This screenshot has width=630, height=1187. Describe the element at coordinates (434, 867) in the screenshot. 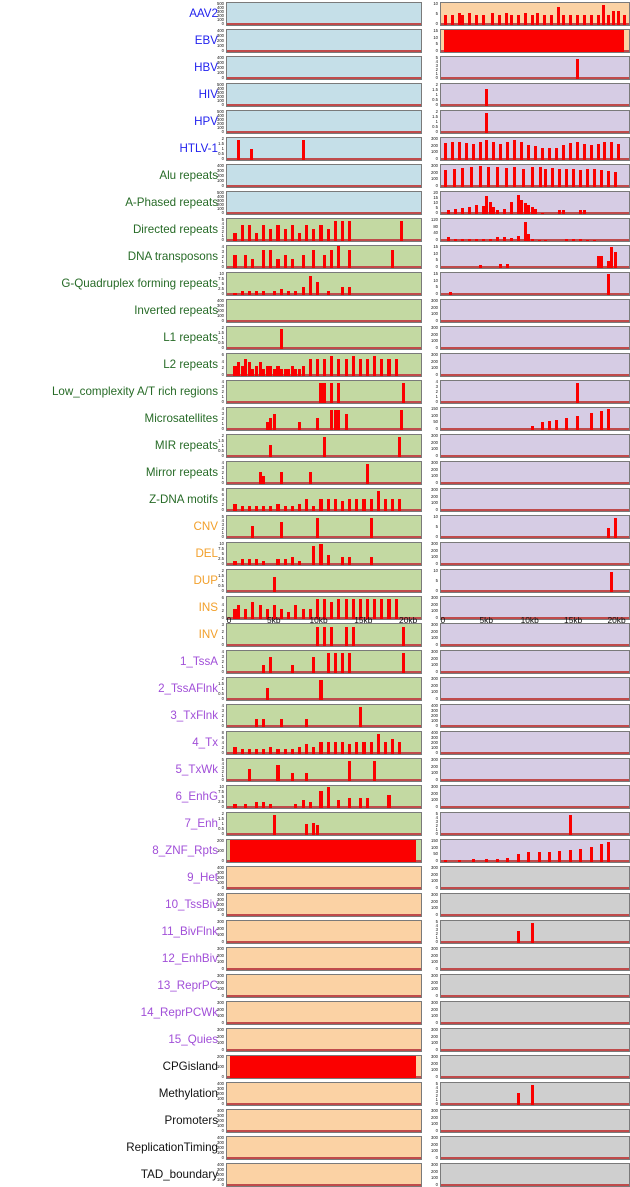

I see `y-tick-label: 300` at that location.